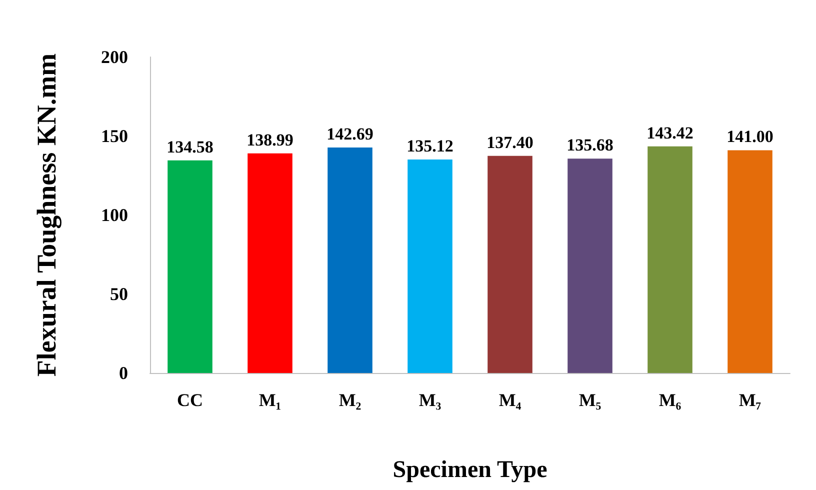  I want to click on x-tick-label: M₃, so click(430, 400).